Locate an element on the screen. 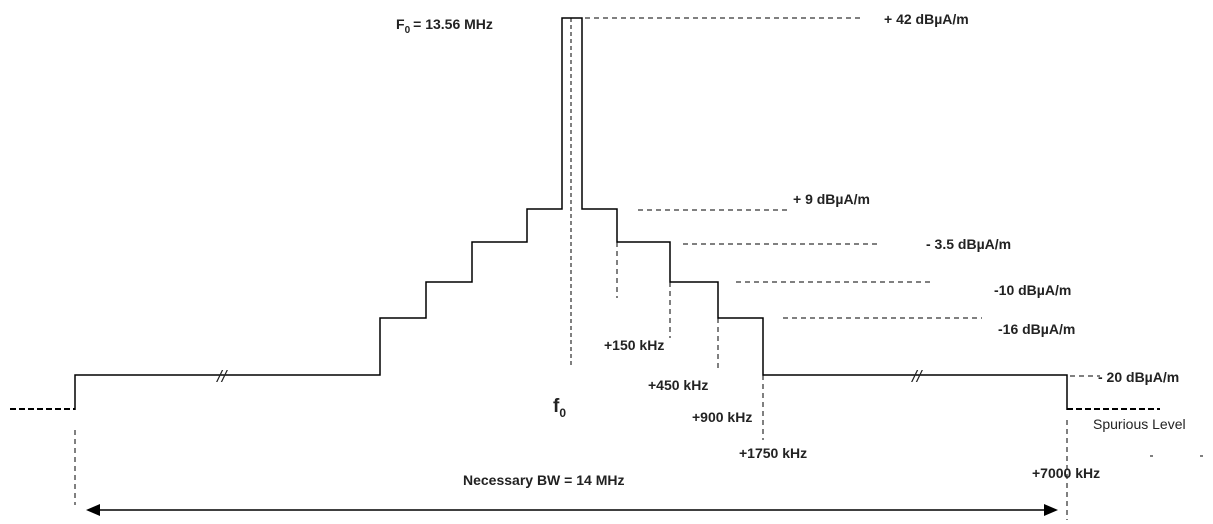  offset-label-7000: +7000 kHz is located at coordinates (1066, 473).